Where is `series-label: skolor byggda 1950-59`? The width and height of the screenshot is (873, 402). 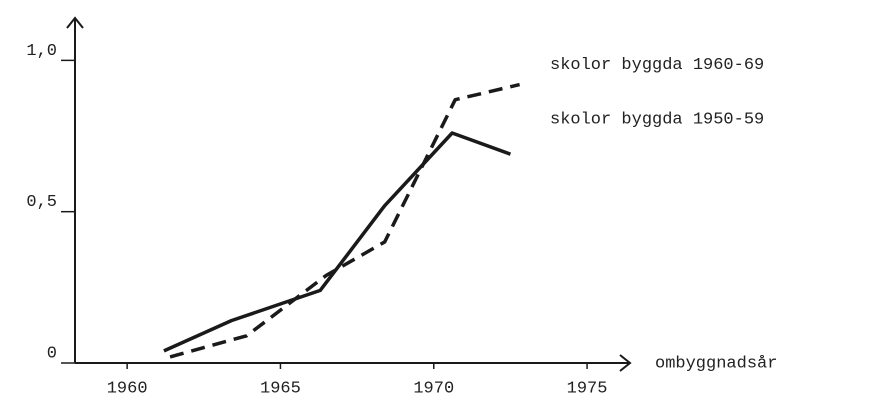 series-label: skolor byggda 1950-59 is located at coordinates (657, 120).